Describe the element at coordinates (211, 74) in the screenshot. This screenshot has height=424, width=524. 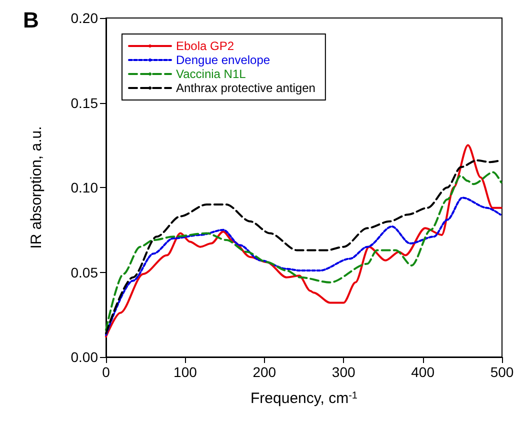
I see `legend-label: Vaccinia N1L` at that location.